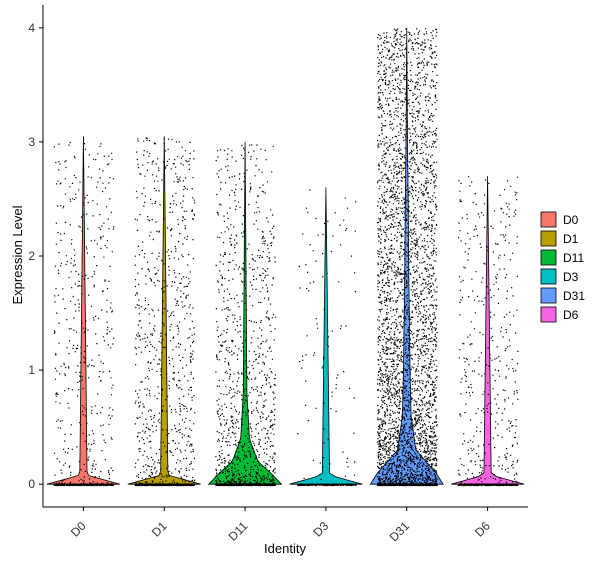 This screenshot has height=568, width=600. Describe the element at coordinates (488, 330) in the screenshot. I see `violin-D6` at that location.